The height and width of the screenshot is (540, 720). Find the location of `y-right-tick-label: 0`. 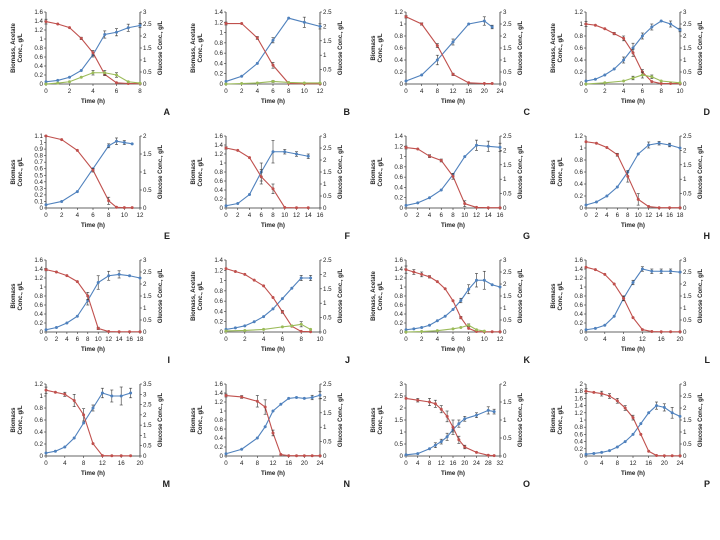

y-right-tick-label: 0 is located at coordinates (145, 84).